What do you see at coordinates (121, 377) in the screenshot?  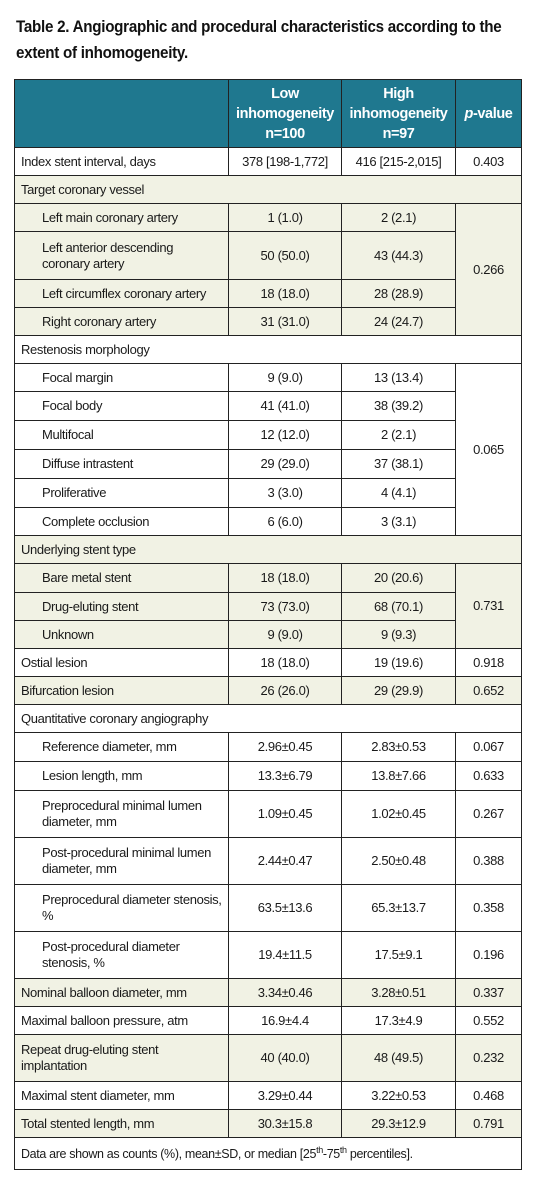 I see `row-label: Focal margin` at bounding box center [121, 377].